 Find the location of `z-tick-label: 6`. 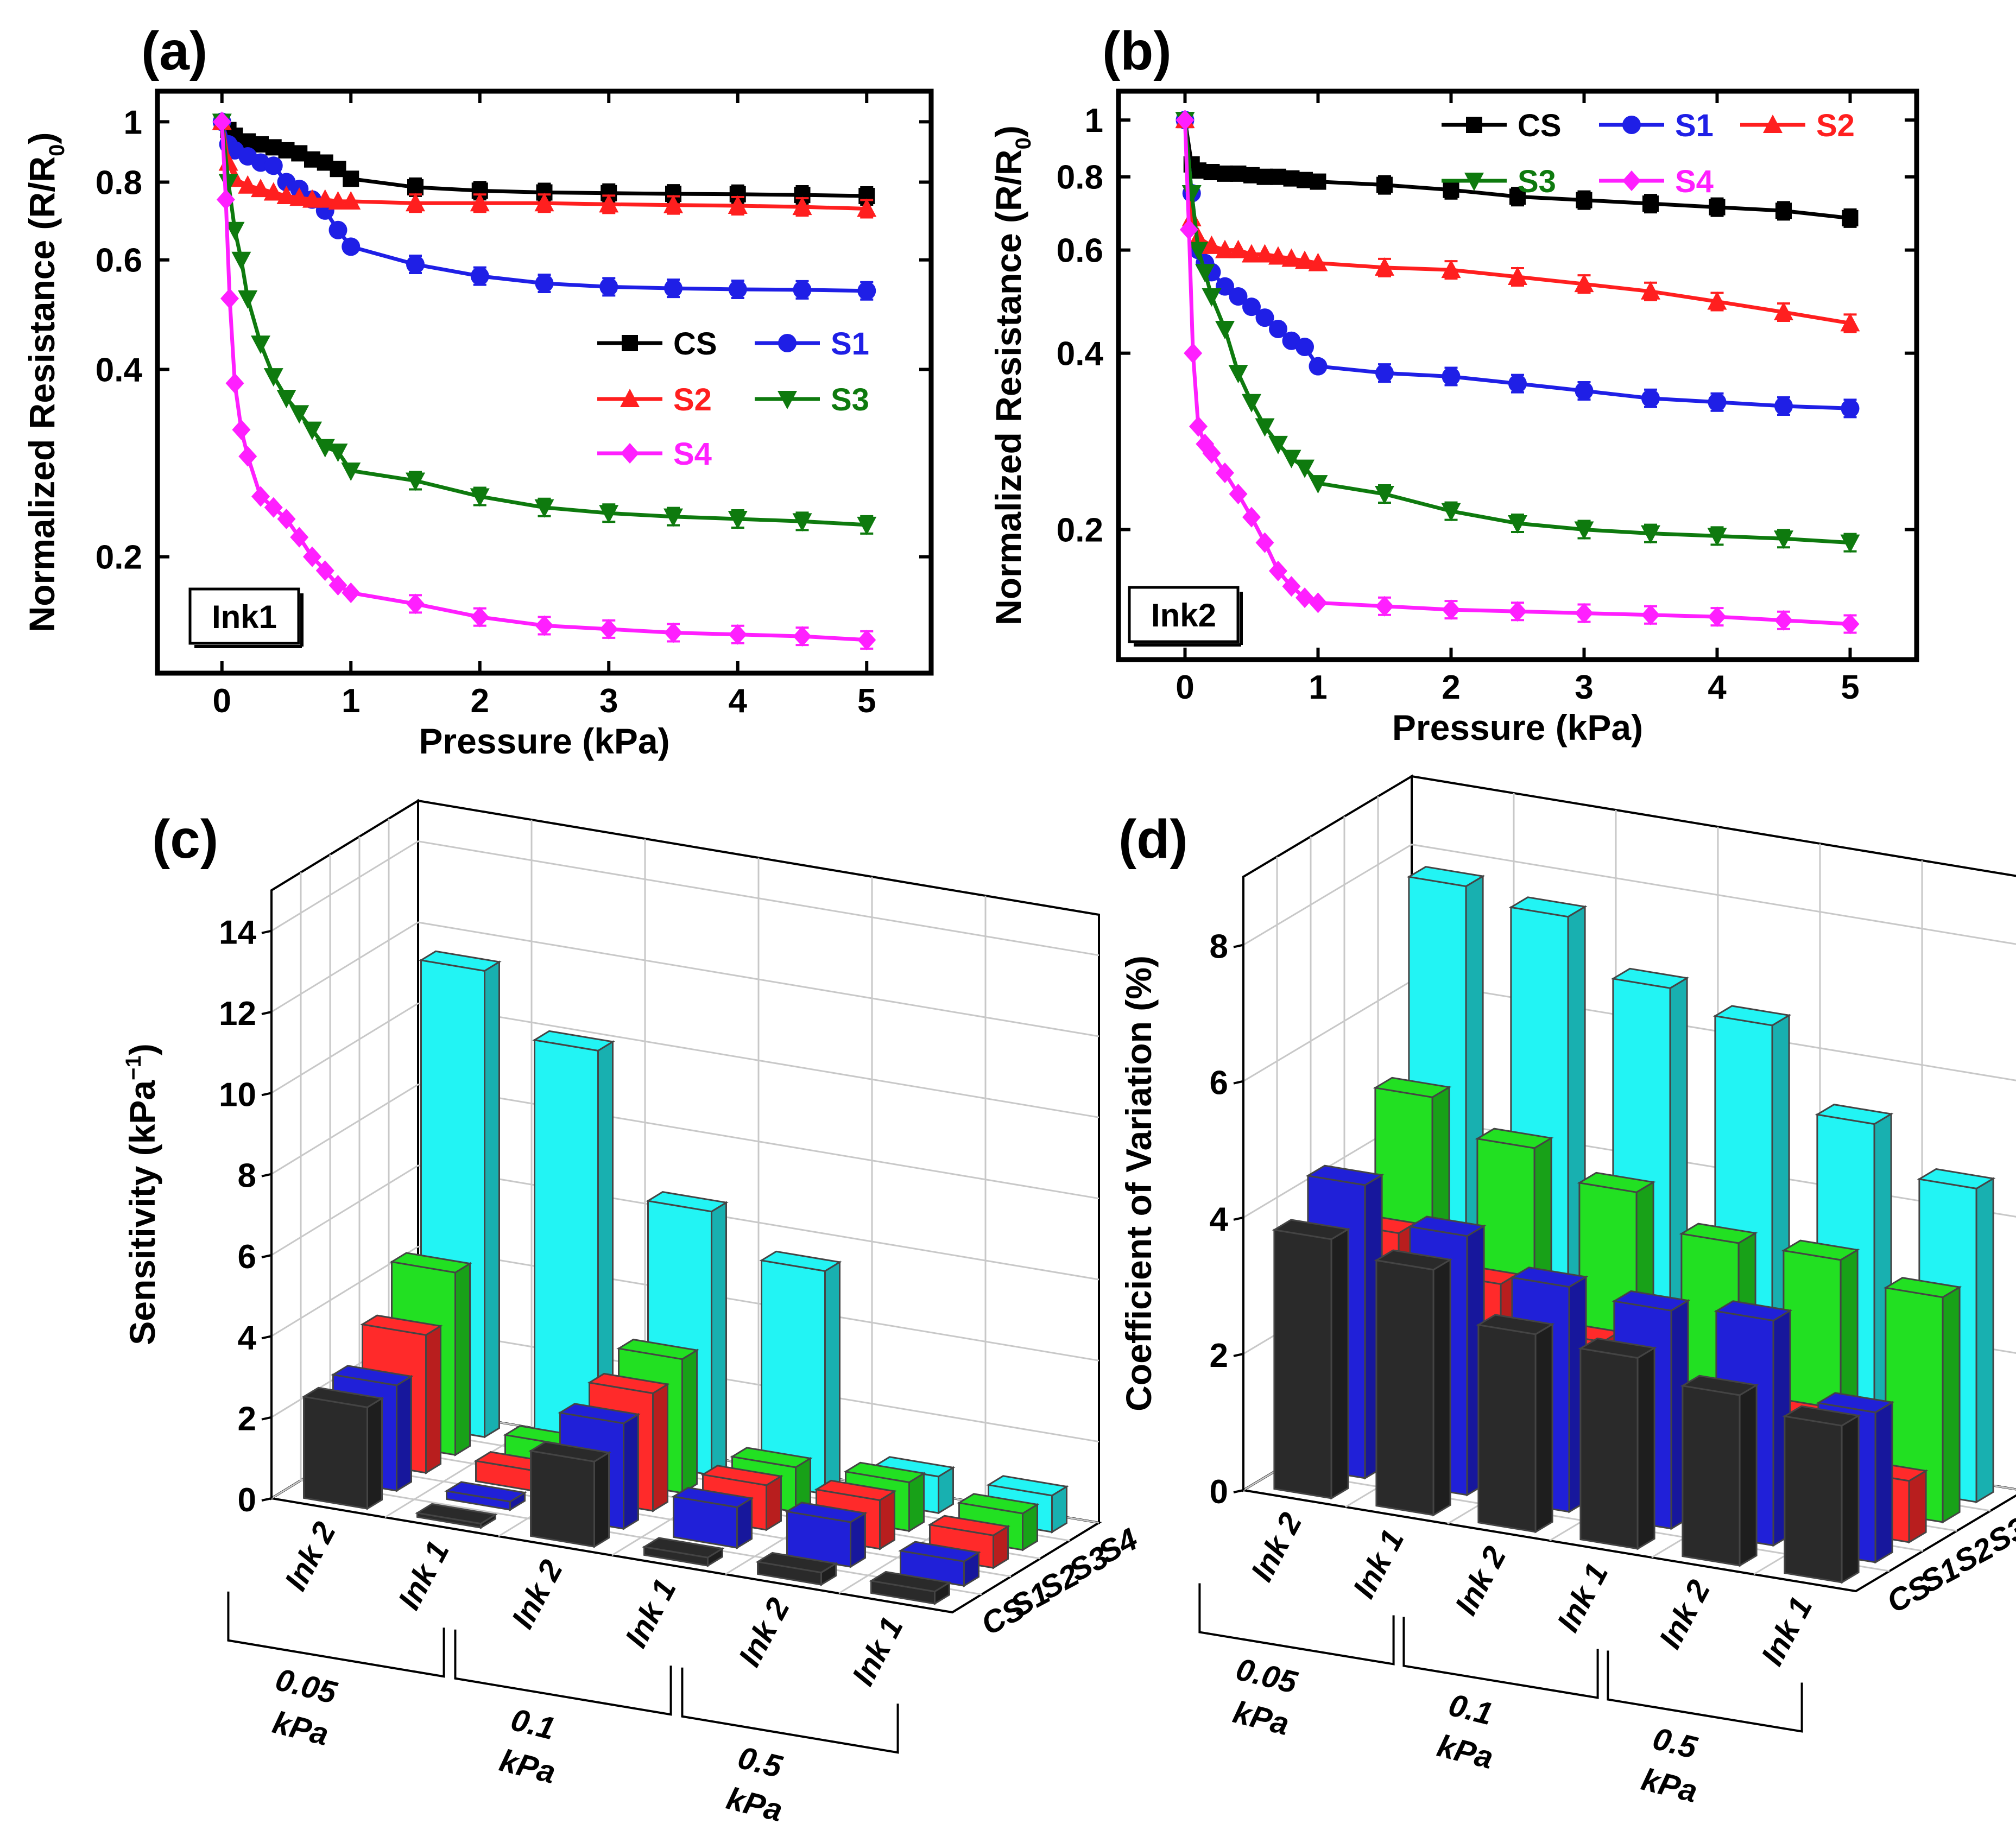

z-tick-label: 6 is located at coordinates (1219, 1083).